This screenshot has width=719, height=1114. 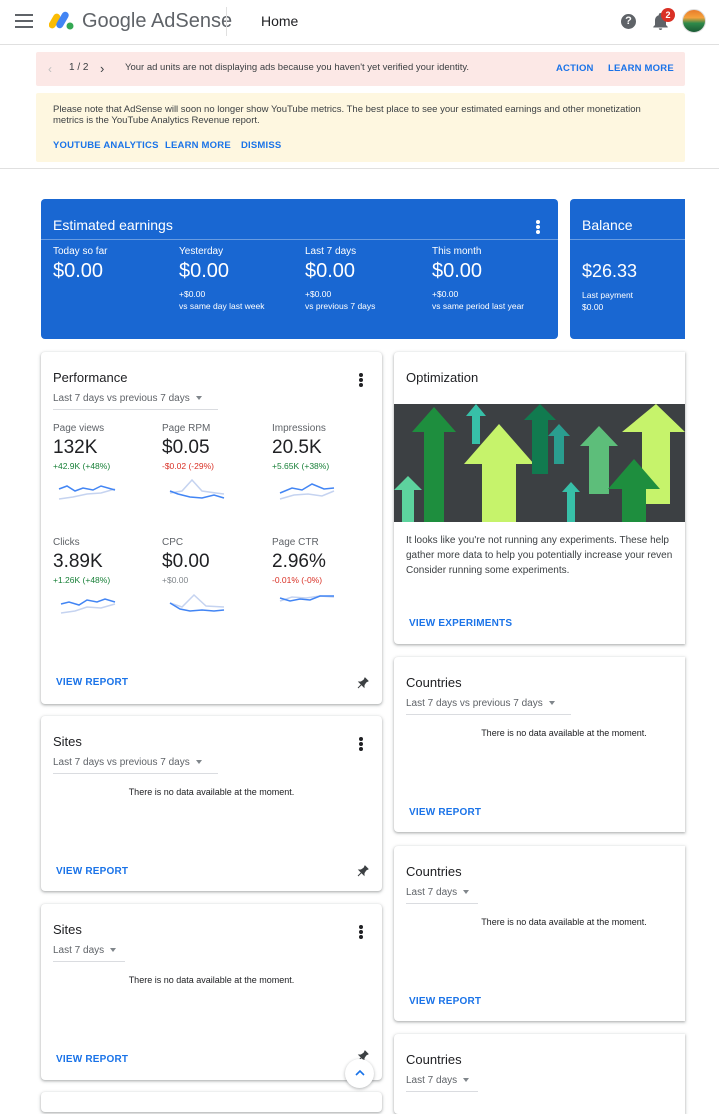 I want to click on last-payment-label: Last payment, so click(x=608, y=295).